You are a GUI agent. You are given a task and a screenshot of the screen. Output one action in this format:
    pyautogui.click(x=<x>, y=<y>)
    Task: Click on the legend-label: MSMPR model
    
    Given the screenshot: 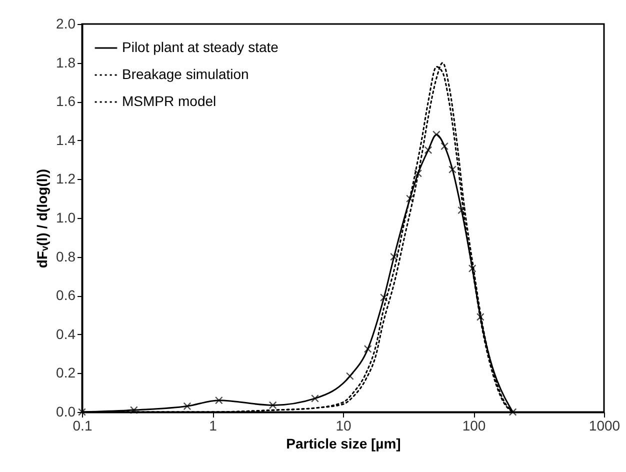 What is the action you would take?
    pyautogui.click(x=169, y=101)
    